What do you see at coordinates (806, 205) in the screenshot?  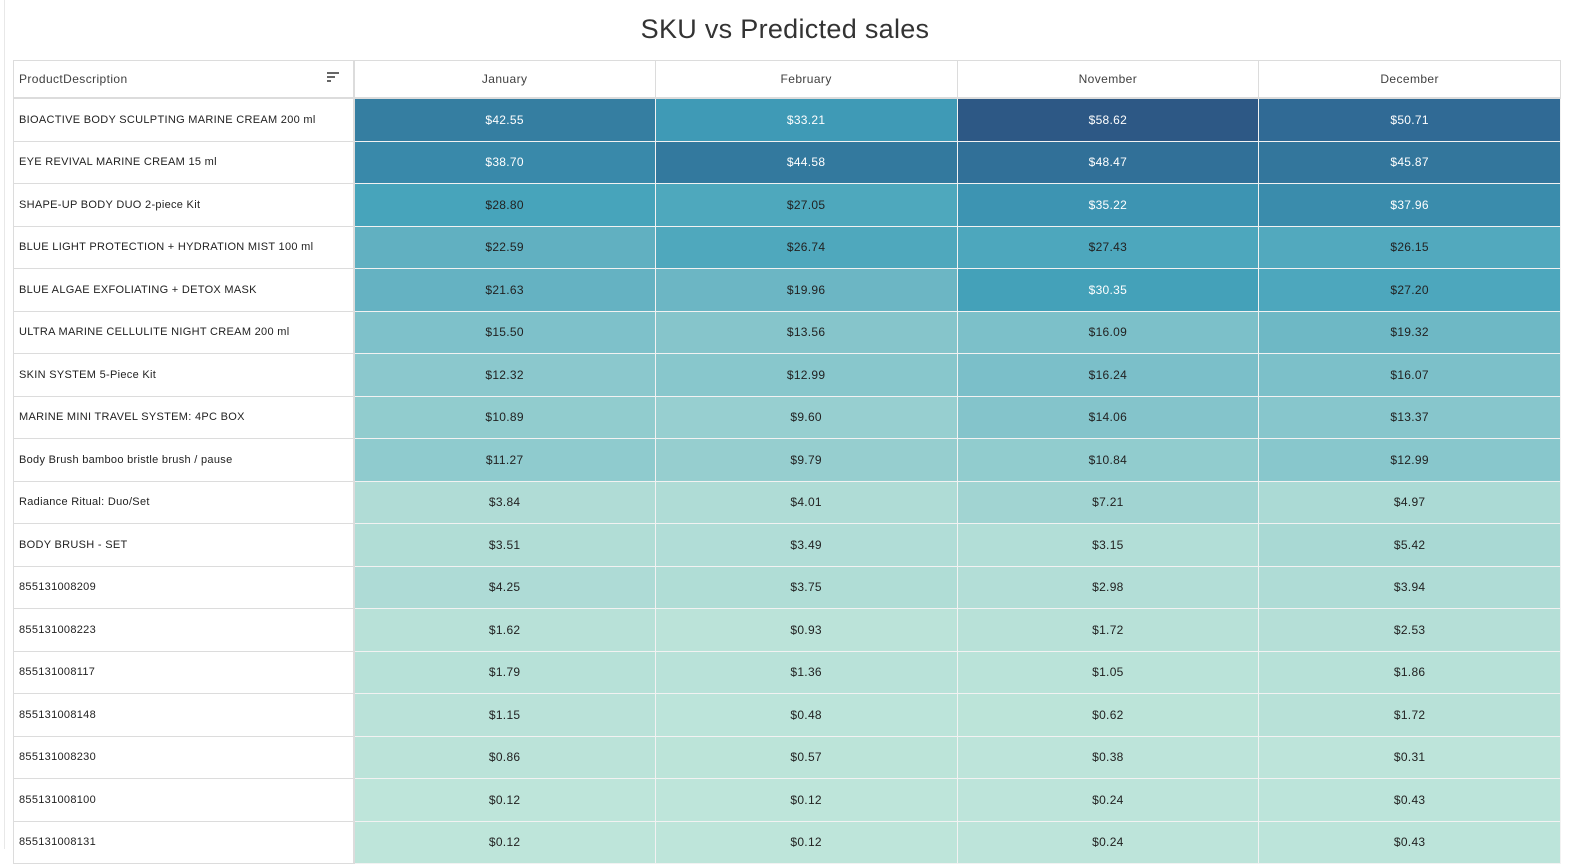 I see `heatmap-cell: $27.05` at bounding box center [806, 205].